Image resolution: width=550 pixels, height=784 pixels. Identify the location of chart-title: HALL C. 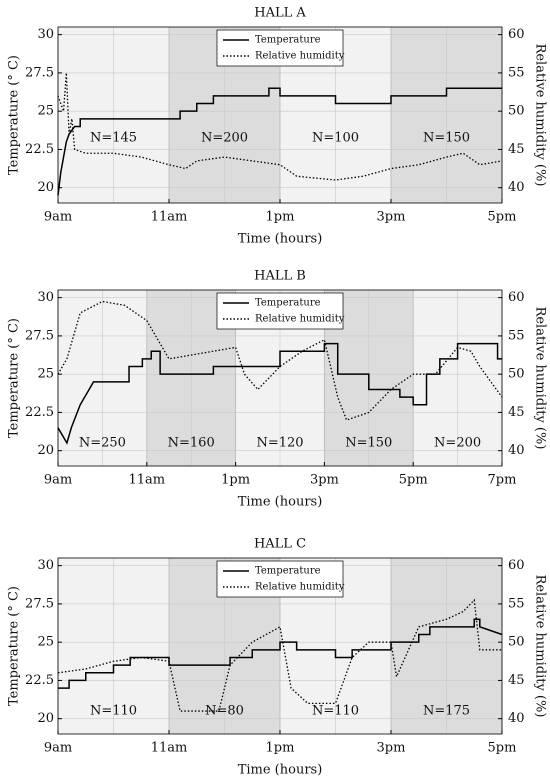
(280, 544).